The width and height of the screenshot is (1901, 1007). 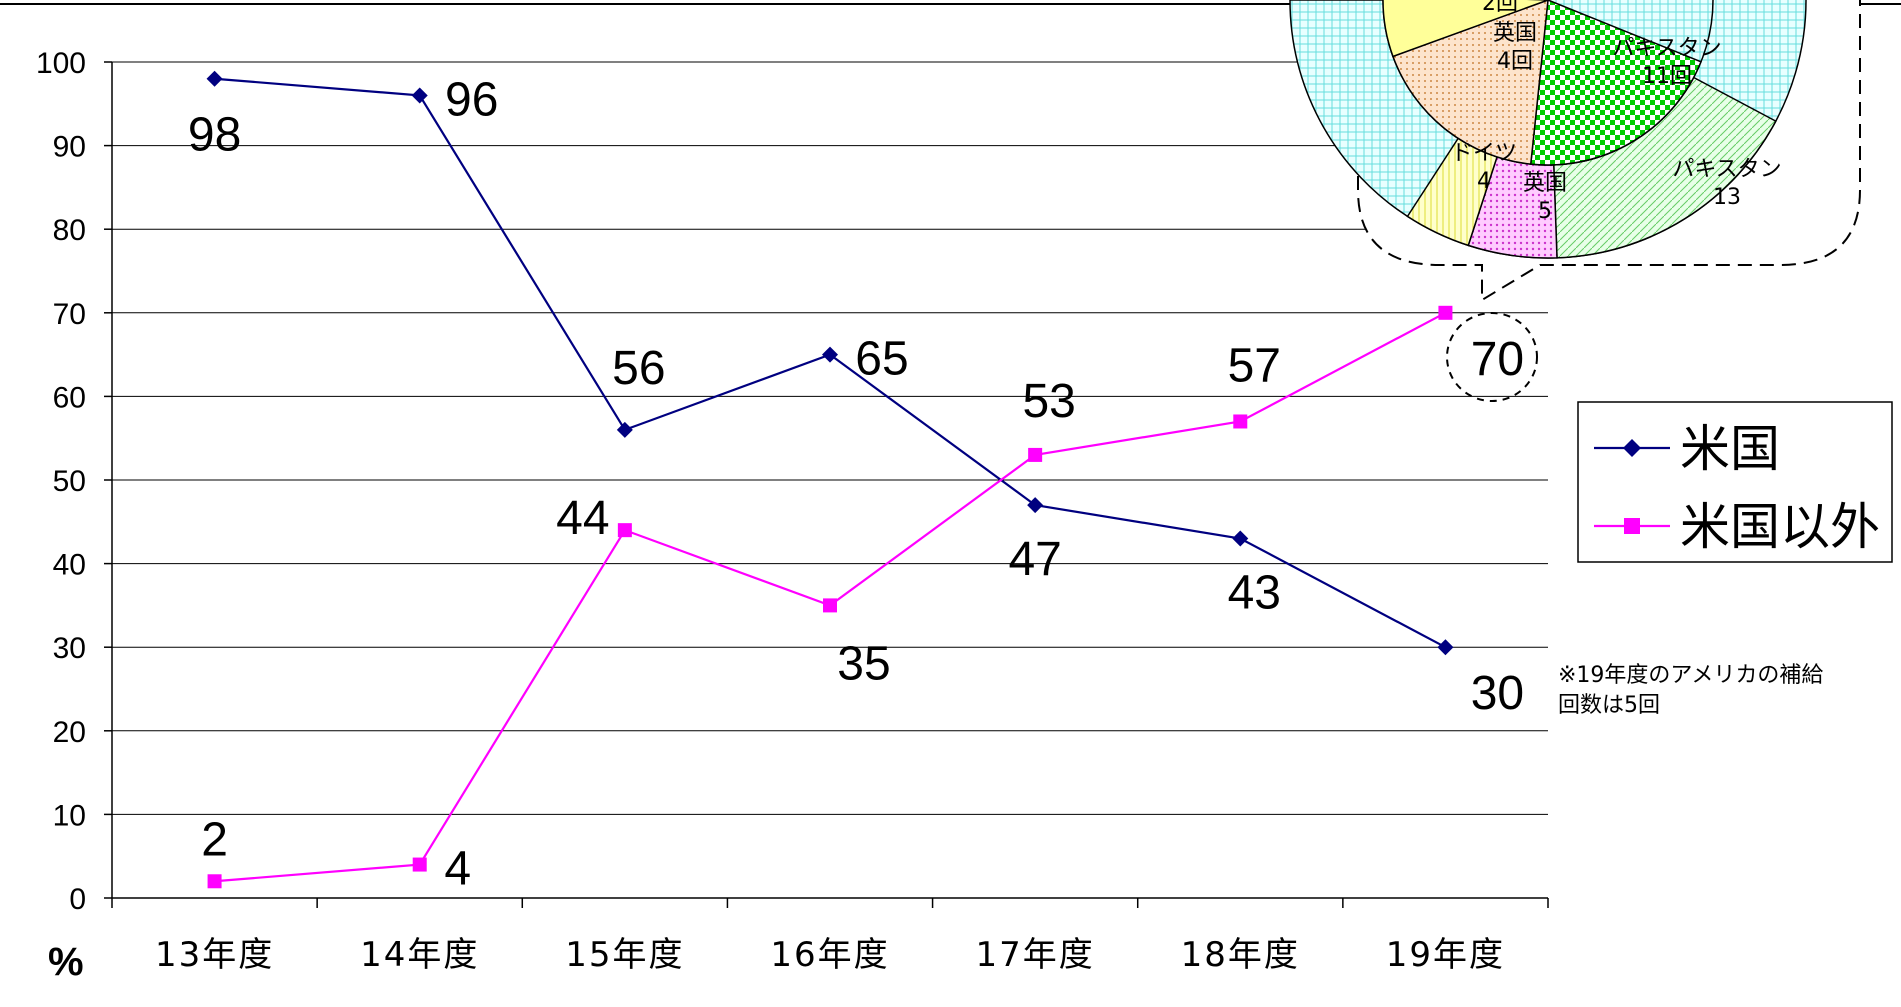 I want to click on pie-label: 2回, so click(x=1500, y=8).